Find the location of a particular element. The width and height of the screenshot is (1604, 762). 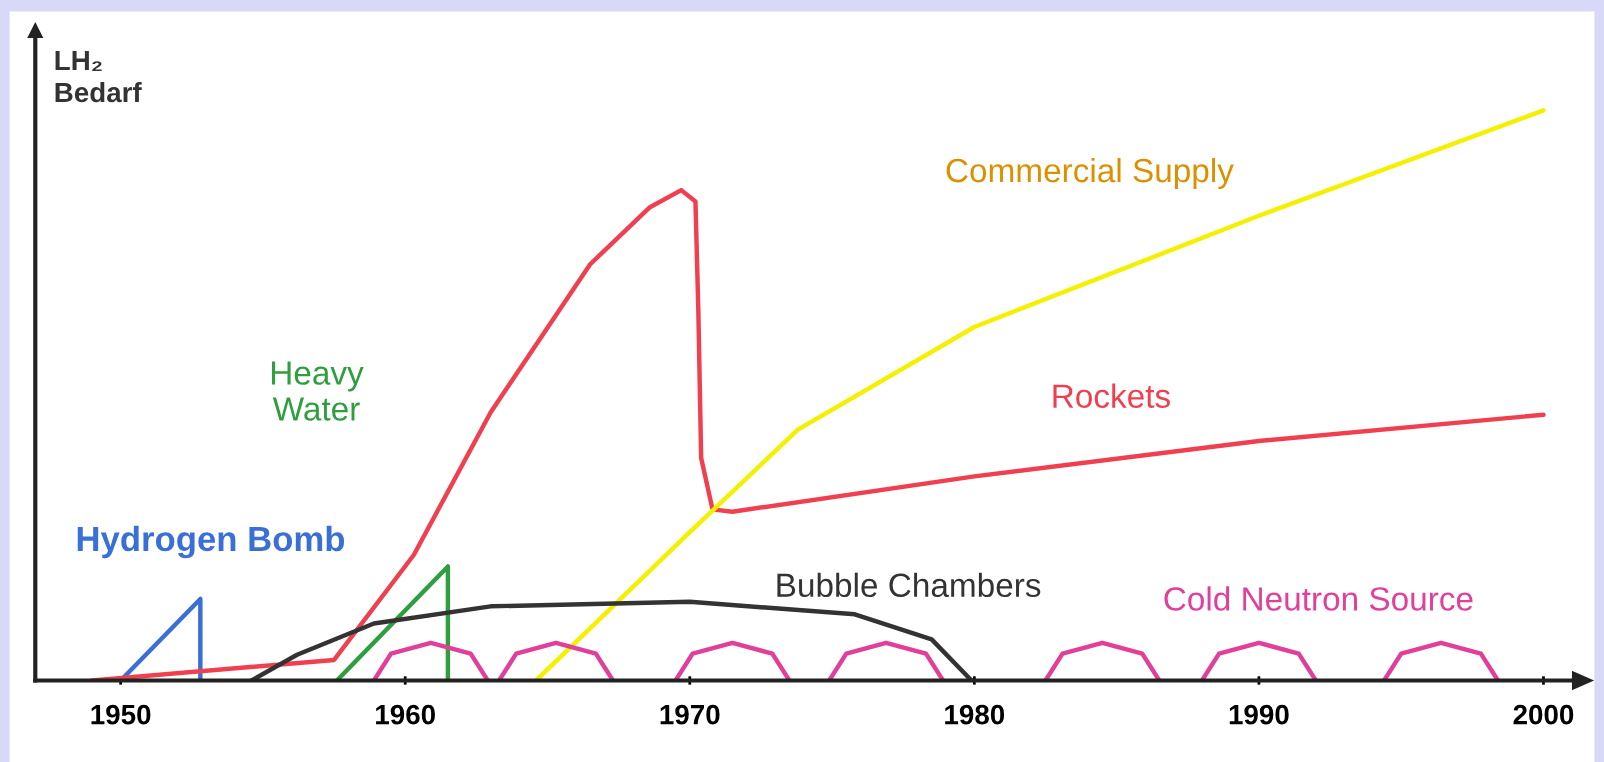

series-label: Bubble Chambers is located at coordinates (909, 585).